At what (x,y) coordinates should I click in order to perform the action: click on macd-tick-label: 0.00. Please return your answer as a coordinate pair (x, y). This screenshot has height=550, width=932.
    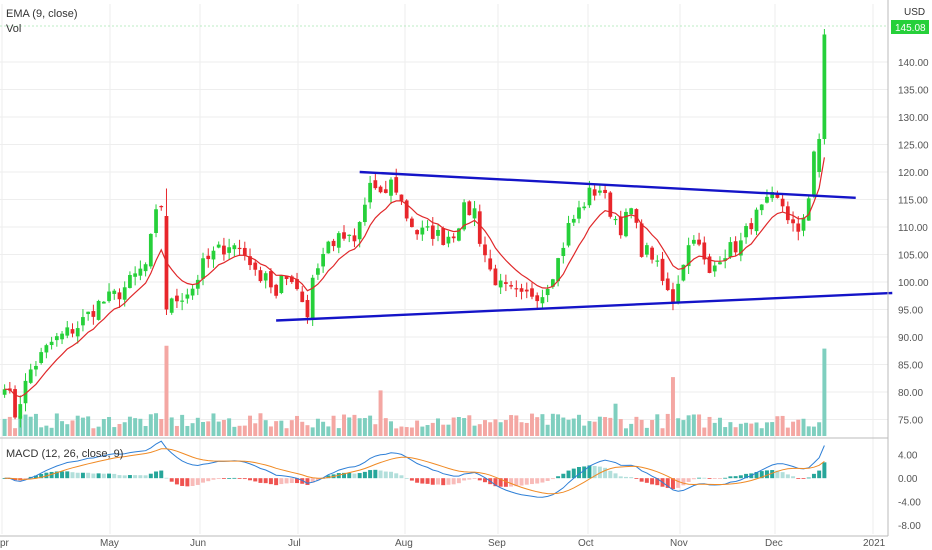
    Looking at the image, I should click on (908, 479).